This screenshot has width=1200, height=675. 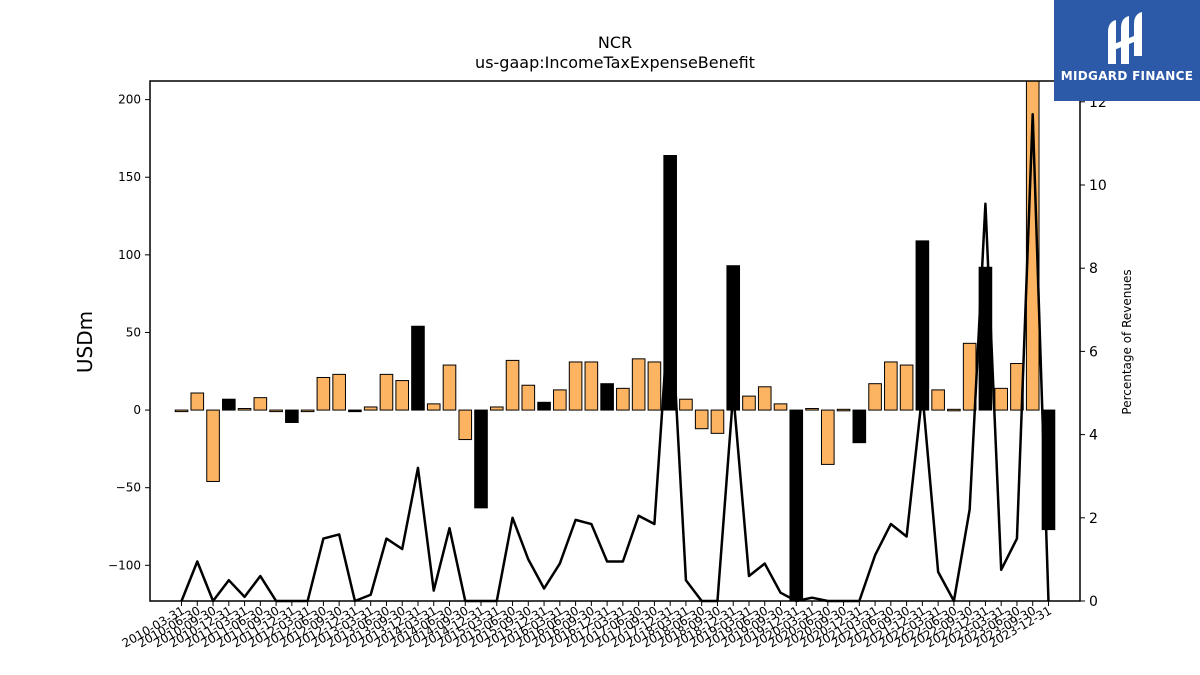 I want to click on y-tick-label: 100, so click(x=129, y=255).